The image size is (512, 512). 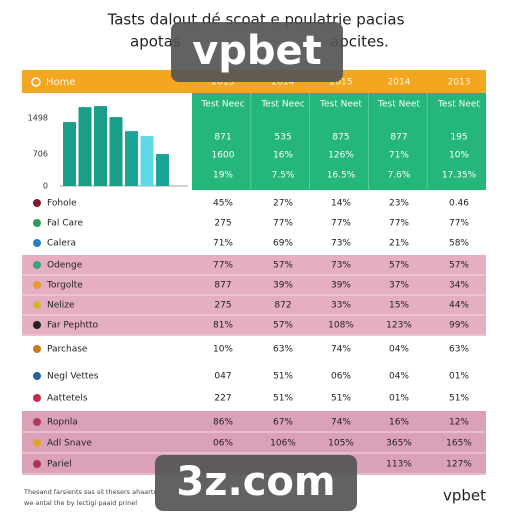 I want to click on summary-cell: 195, so click(x=458, y=138).